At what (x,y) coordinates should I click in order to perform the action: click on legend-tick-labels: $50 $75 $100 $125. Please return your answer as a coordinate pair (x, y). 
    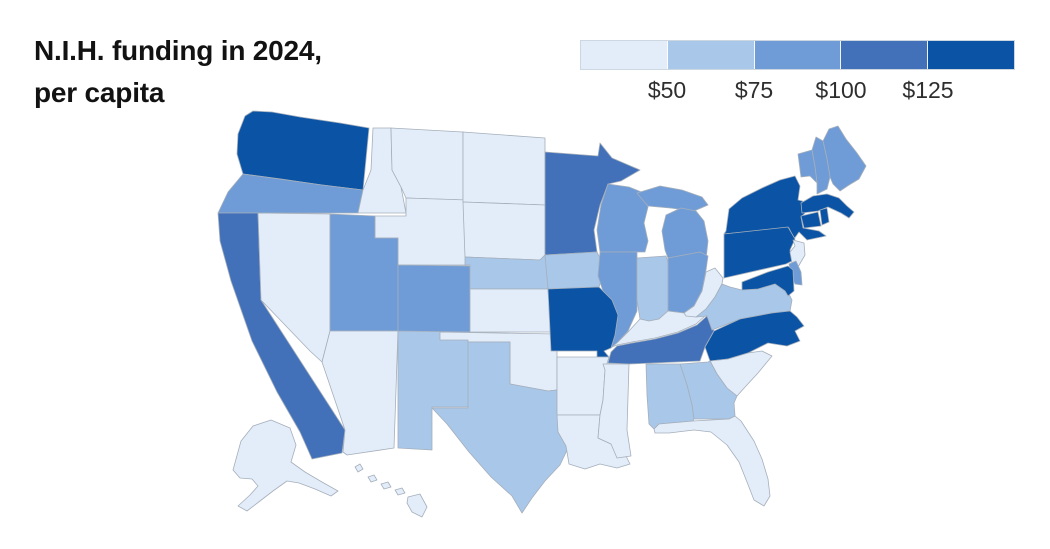
    Looking at the image, I should click on (797, 91).